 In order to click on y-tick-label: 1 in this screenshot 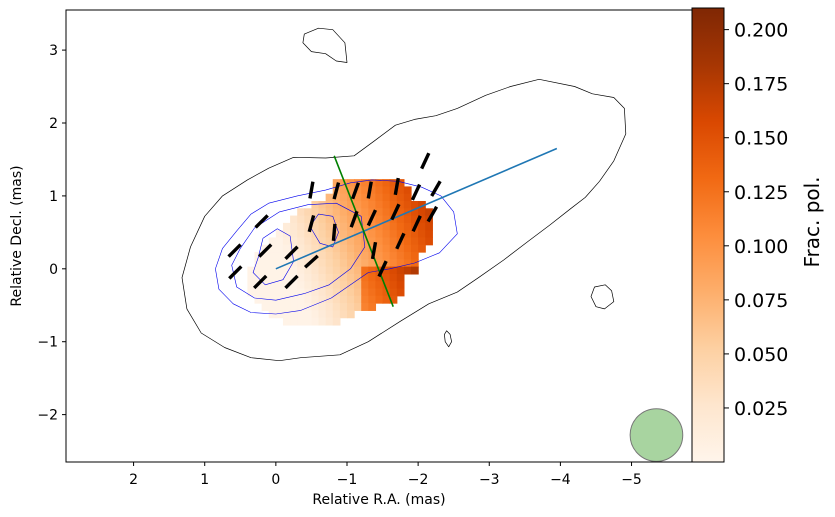, I will do `click(53, 197)`.